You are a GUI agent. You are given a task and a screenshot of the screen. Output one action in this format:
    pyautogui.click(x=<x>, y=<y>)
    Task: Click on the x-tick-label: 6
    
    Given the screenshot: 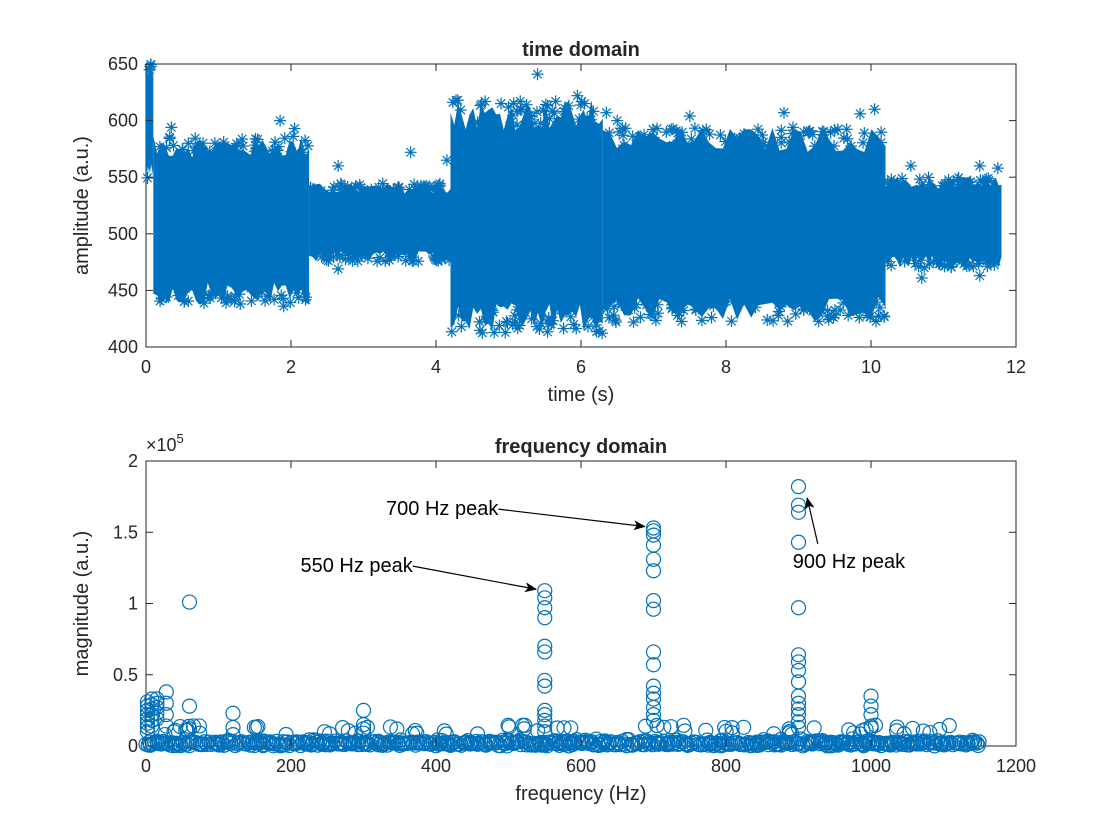 What is the action you would take?
    pyautogui.click(x=581, y=367)
    